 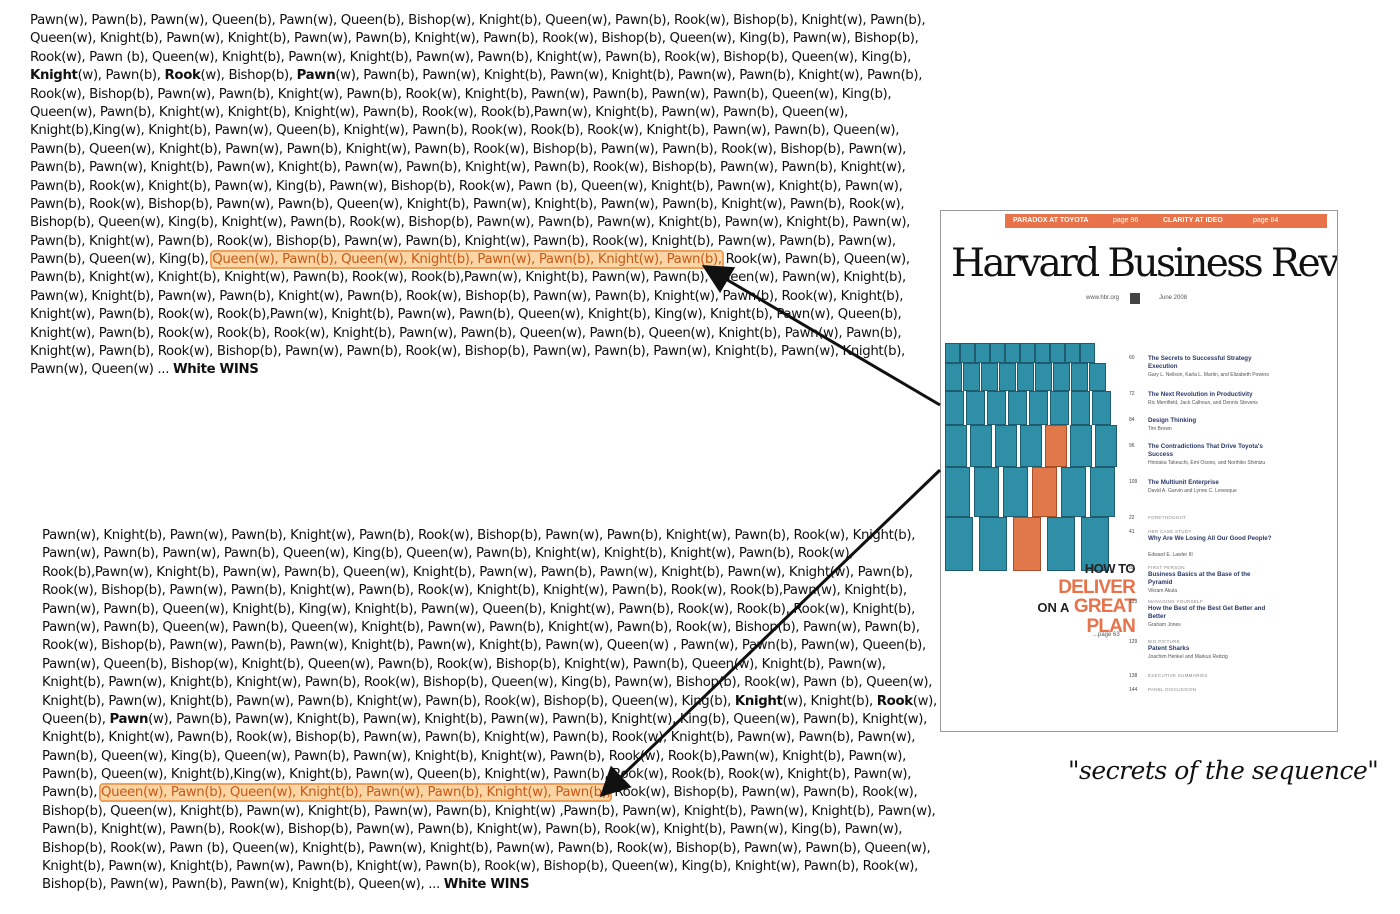 What do you see at coordinates (1160, 429) in the screenshot?
I see `toc-authors: Tim Brown` at bounding box center [1160, 429].